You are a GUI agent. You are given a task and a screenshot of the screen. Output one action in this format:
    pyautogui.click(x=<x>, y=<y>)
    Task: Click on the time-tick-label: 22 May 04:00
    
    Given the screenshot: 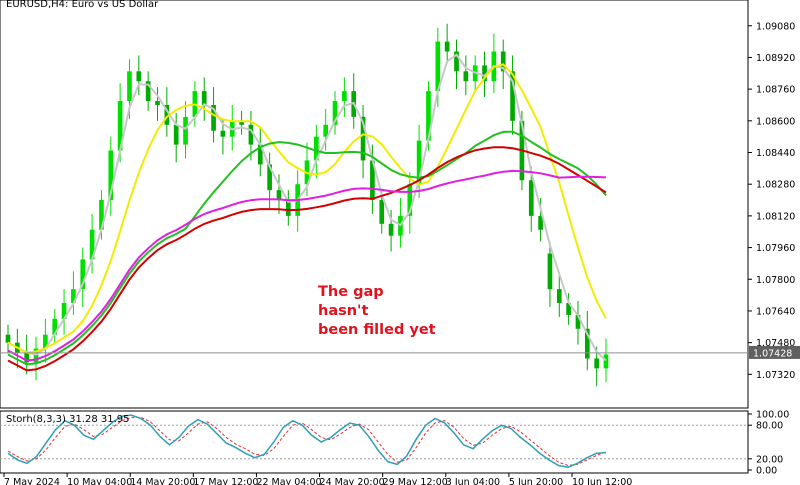 What is the action you would take?
    pyautogui.click(x=288, y=481)
    